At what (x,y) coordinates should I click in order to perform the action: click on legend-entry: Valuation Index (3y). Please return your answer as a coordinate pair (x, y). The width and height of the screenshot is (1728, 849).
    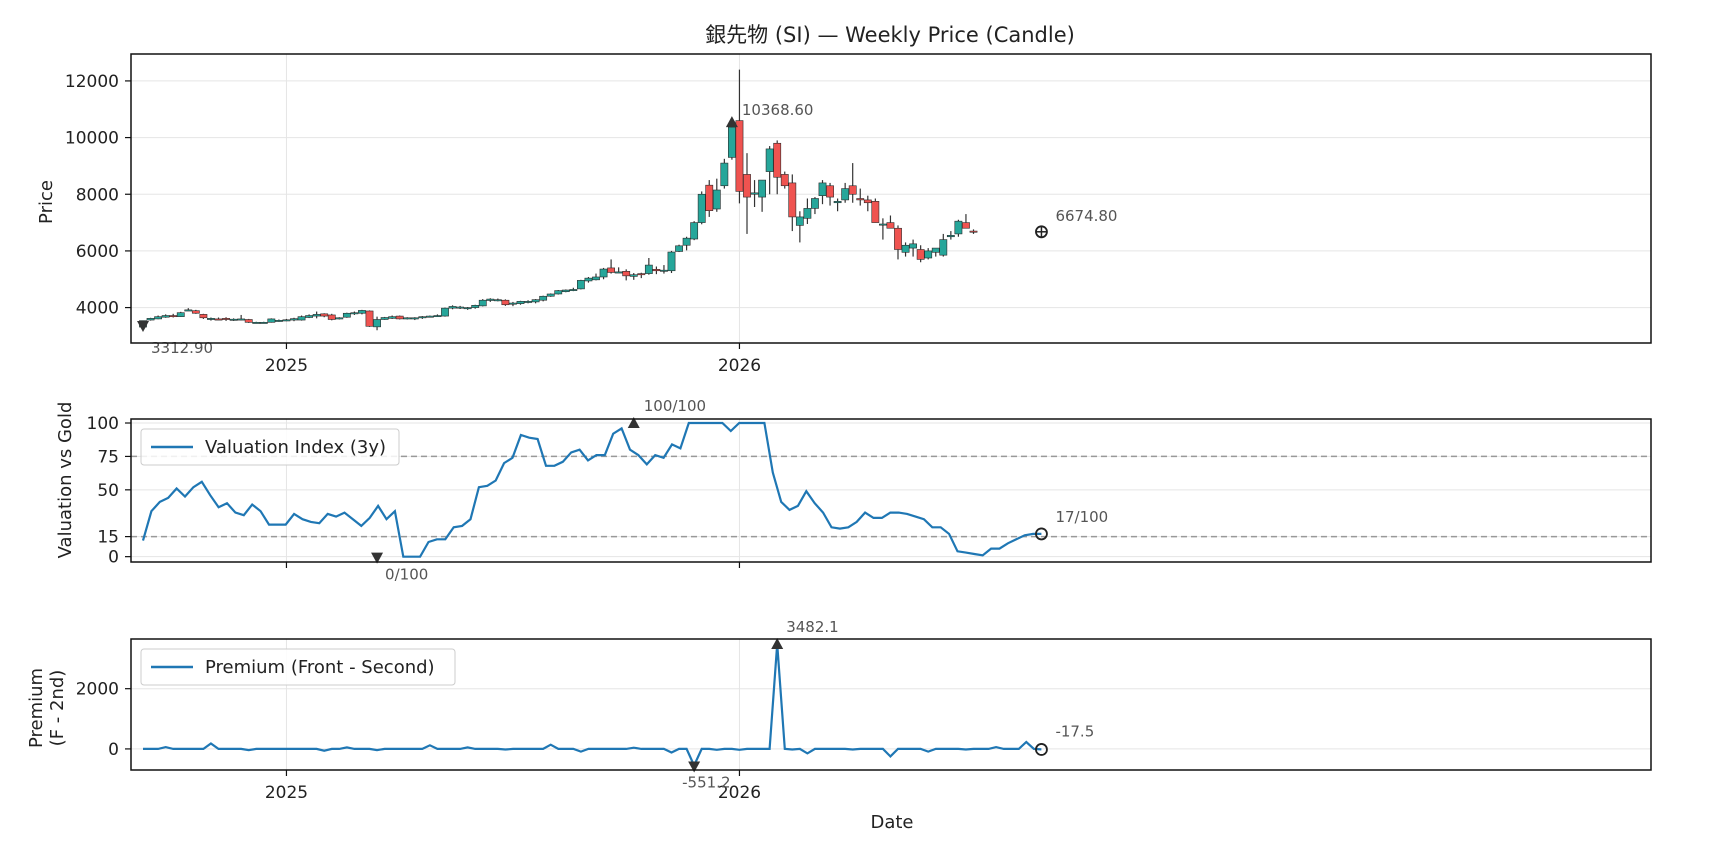
    Looking at the image, I should click on (295, 447).